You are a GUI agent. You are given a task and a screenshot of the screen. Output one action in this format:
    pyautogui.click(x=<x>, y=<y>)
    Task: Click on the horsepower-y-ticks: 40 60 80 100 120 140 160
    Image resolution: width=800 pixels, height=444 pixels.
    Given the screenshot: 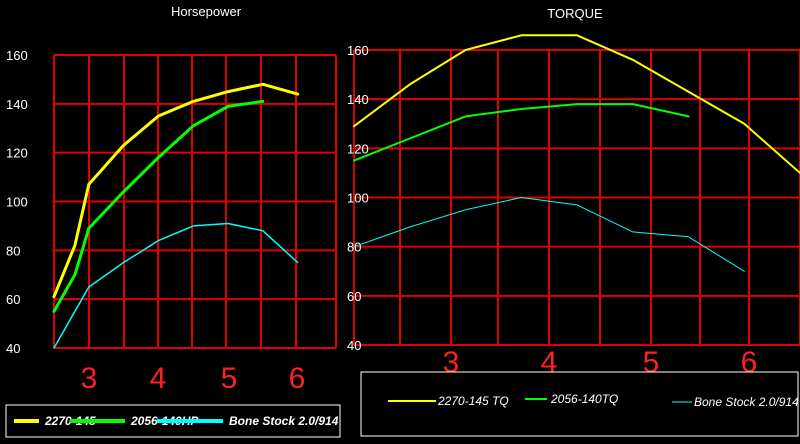 What is the action you would take?
    pyautogui.click(x=17, y=202)
    